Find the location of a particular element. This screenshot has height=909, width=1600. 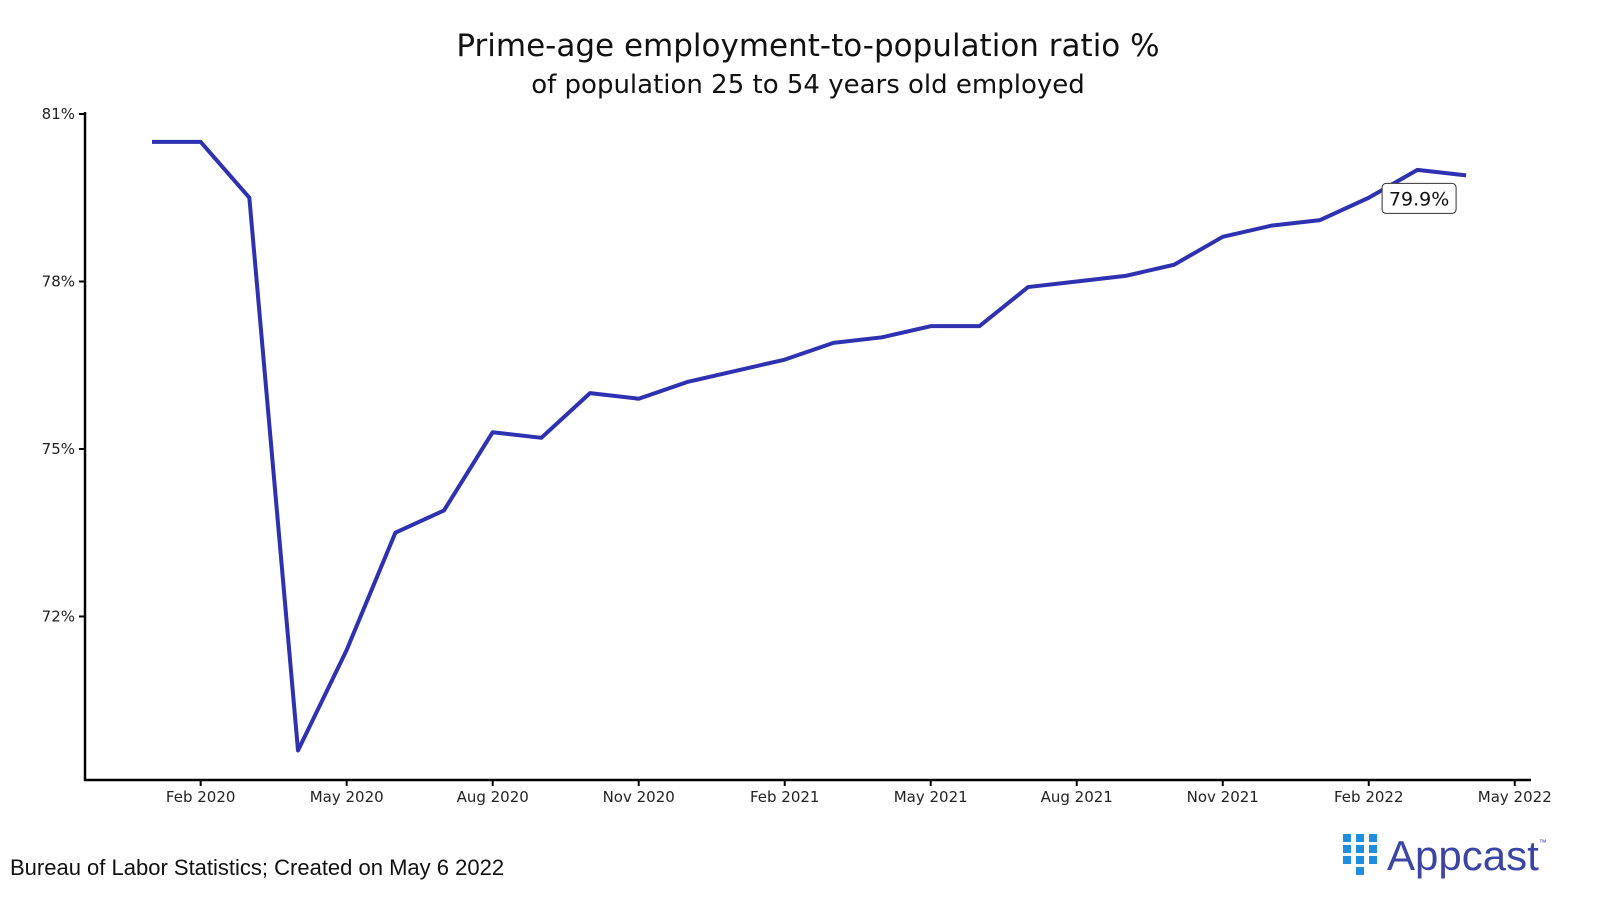

annotation-label: 79.9% is located at coordinates (1419, 199).